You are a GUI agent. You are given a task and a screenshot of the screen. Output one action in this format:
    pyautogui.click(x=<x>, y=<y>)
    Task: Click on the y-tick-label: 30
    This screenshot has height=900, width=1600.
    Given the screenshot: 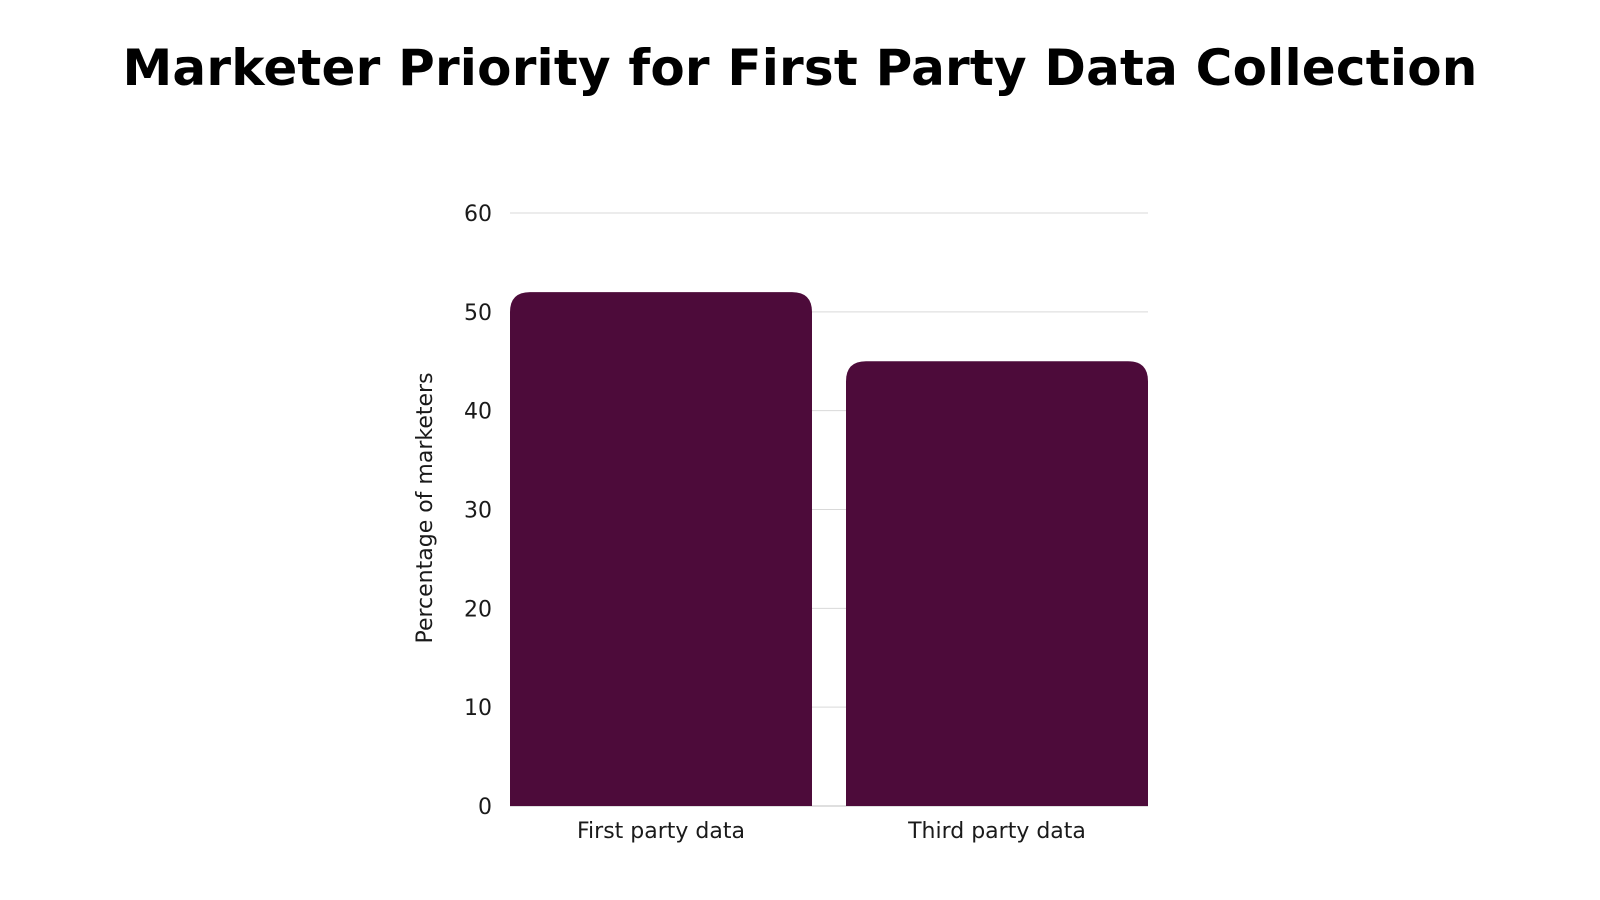 What is the action you would take?
    pyautogui.click(x=478, y=511)
    